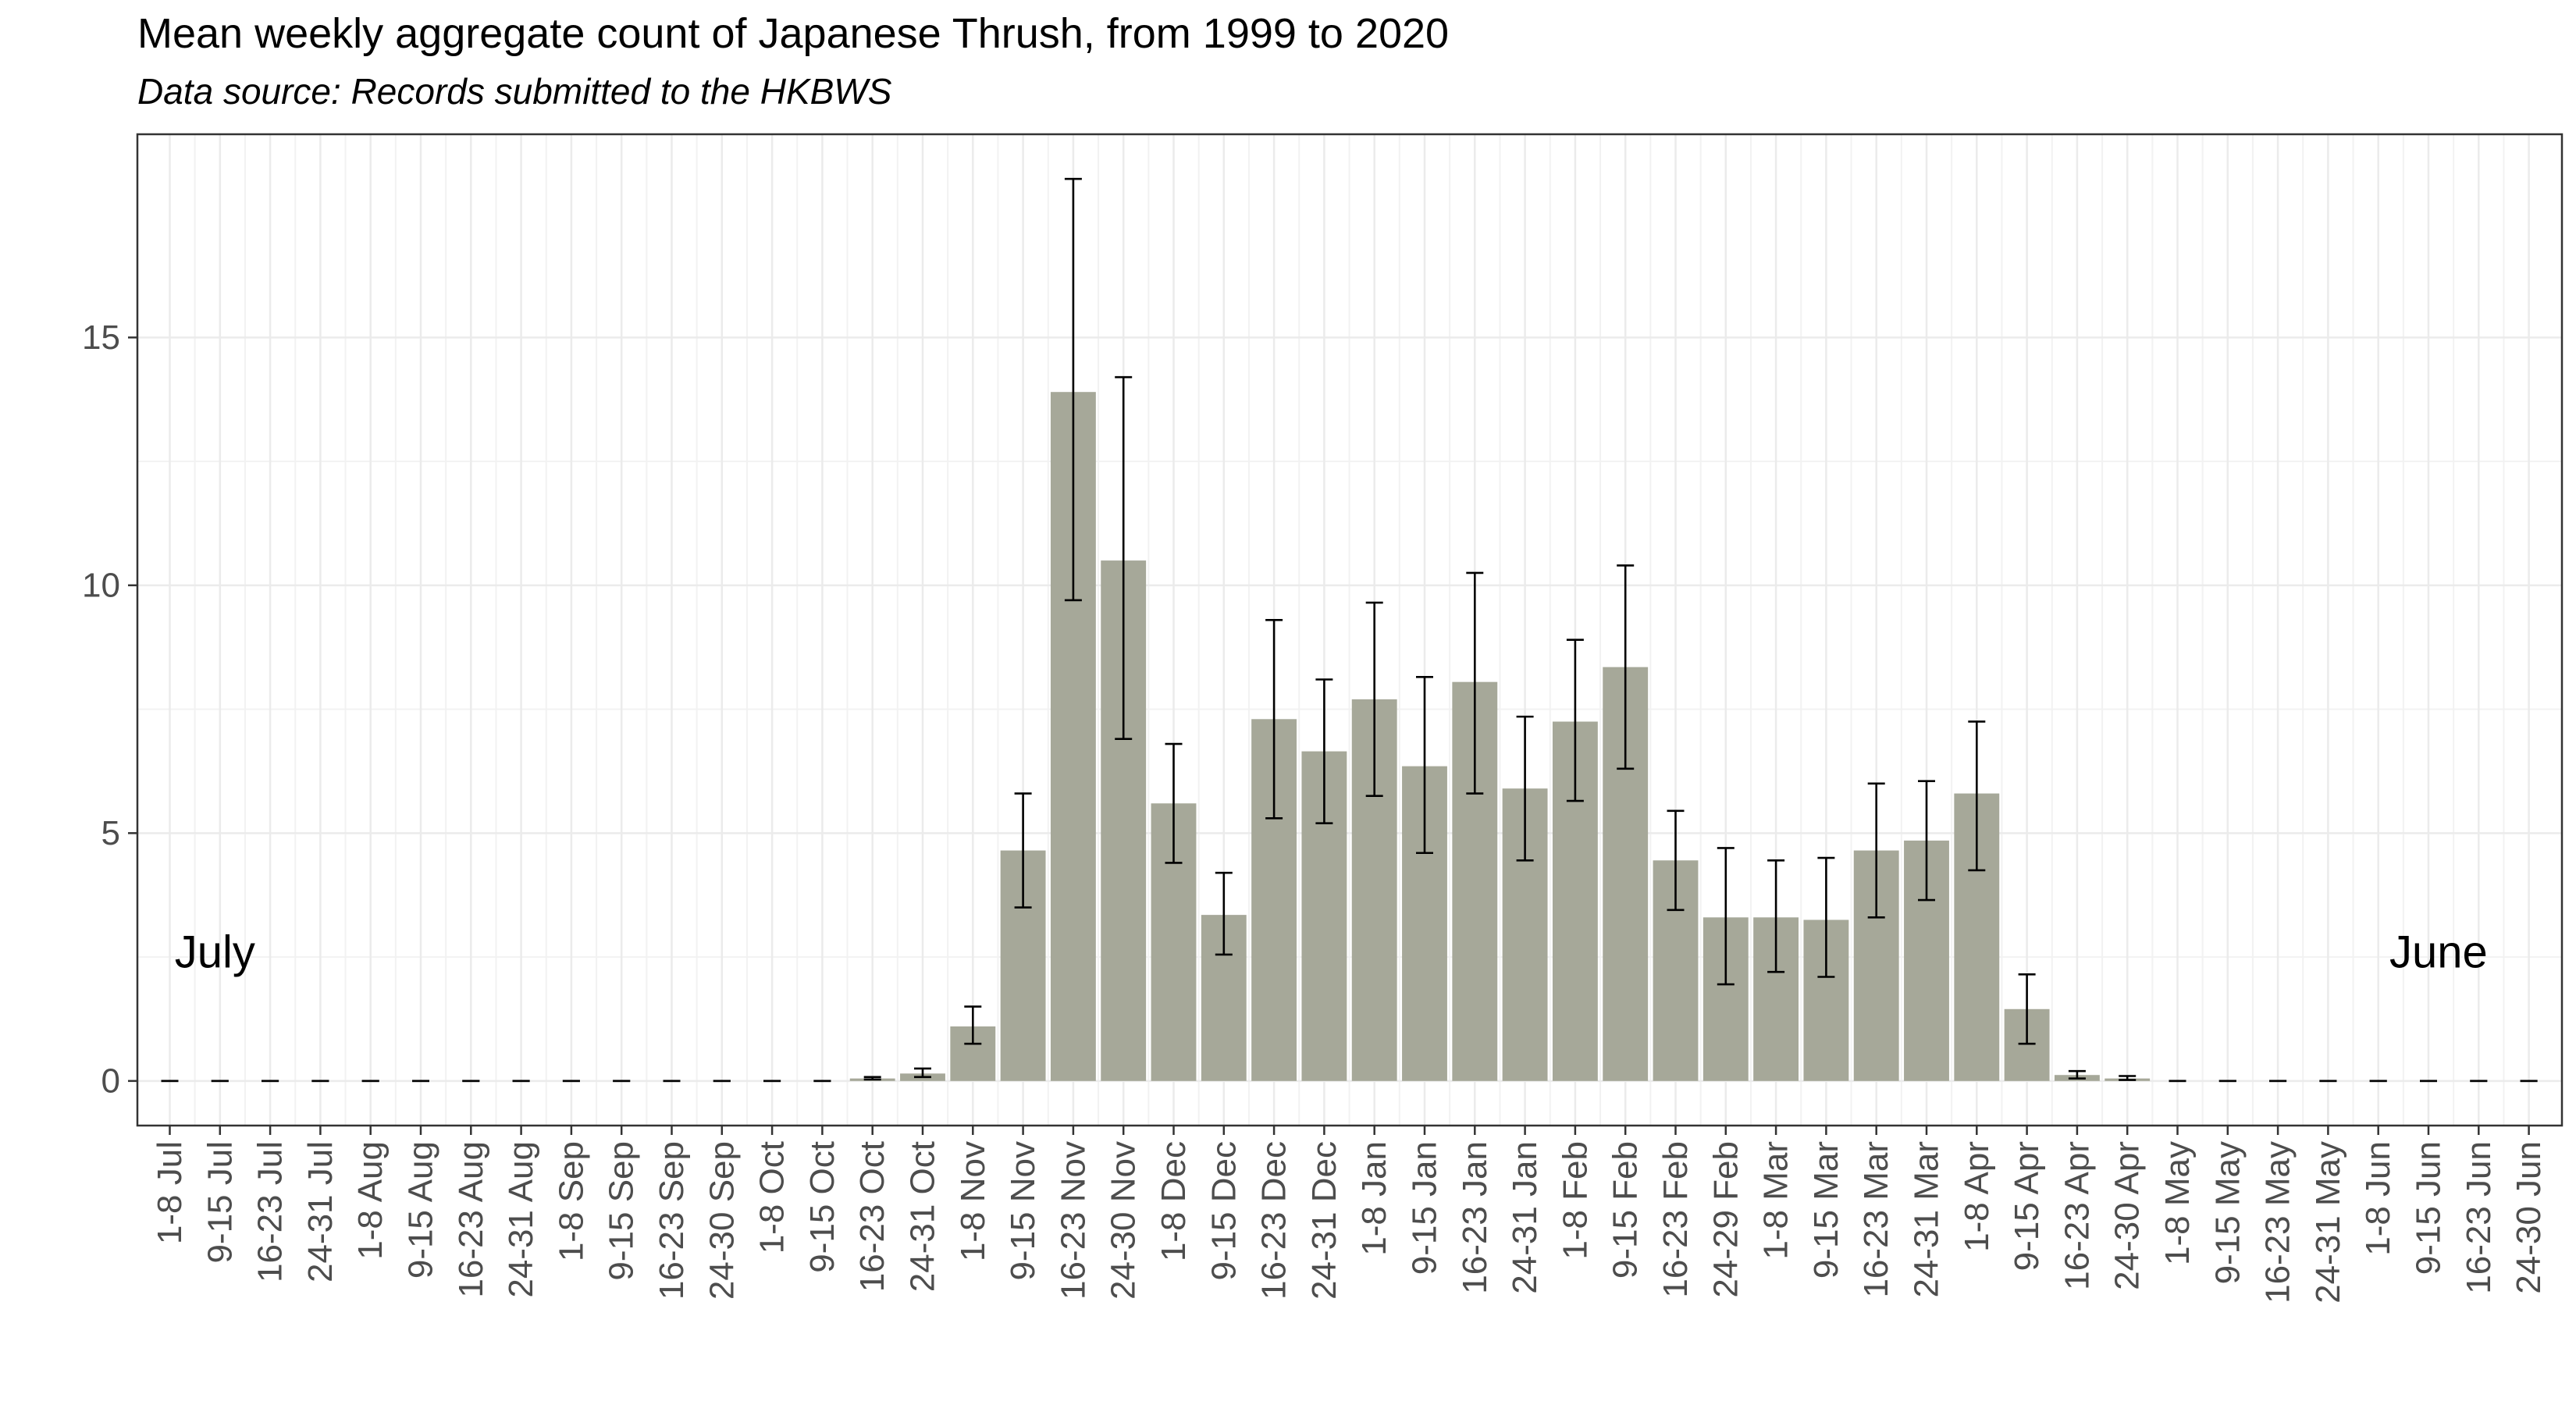  I want to click on x-tick-label: 1-8 Oct, so click(772, 1198).